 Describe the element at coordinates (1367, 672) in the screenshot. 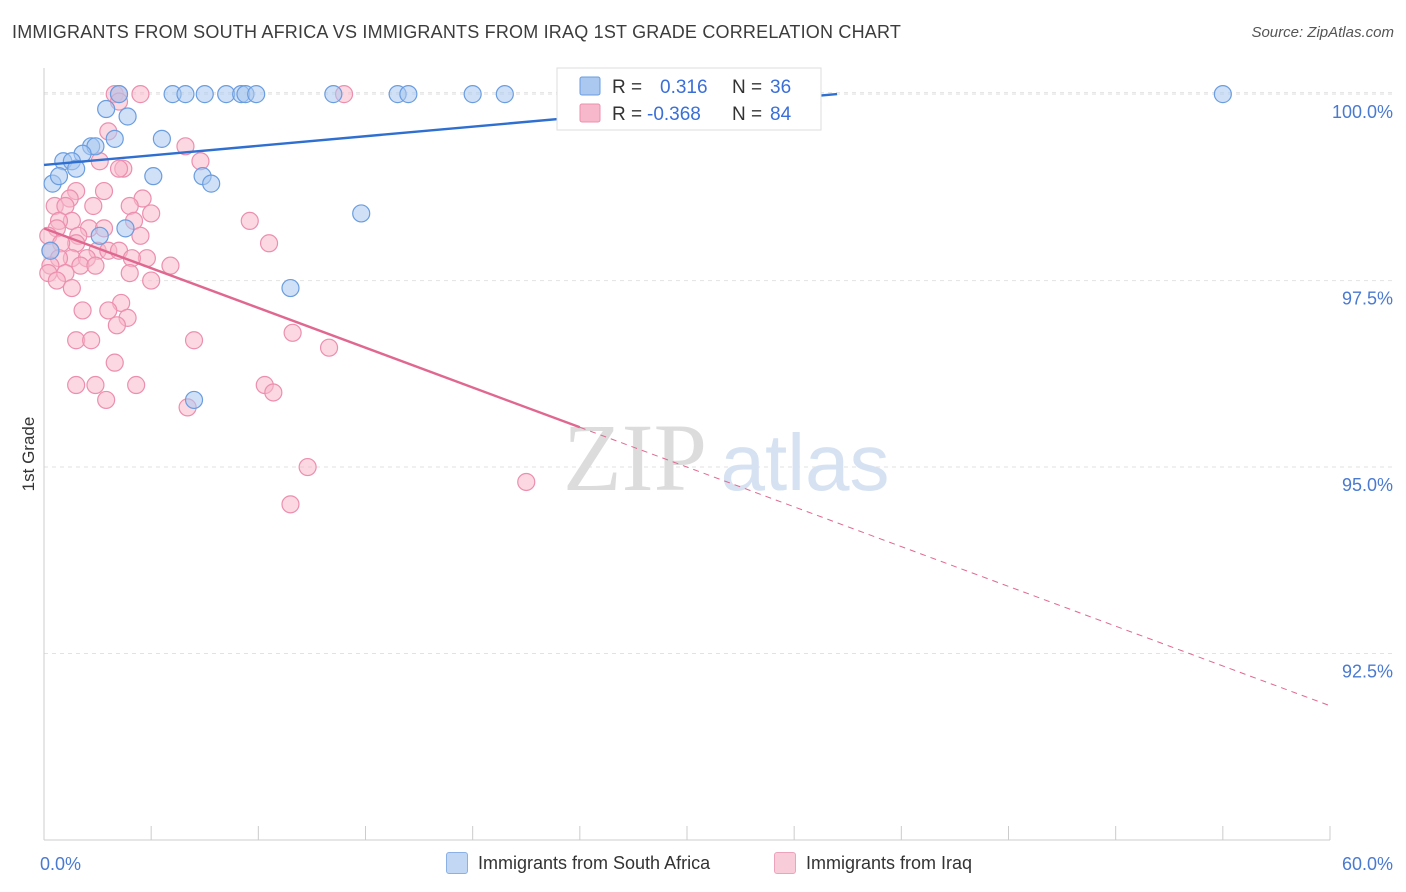

I see `y-tick-label: 92.5%` at that location.